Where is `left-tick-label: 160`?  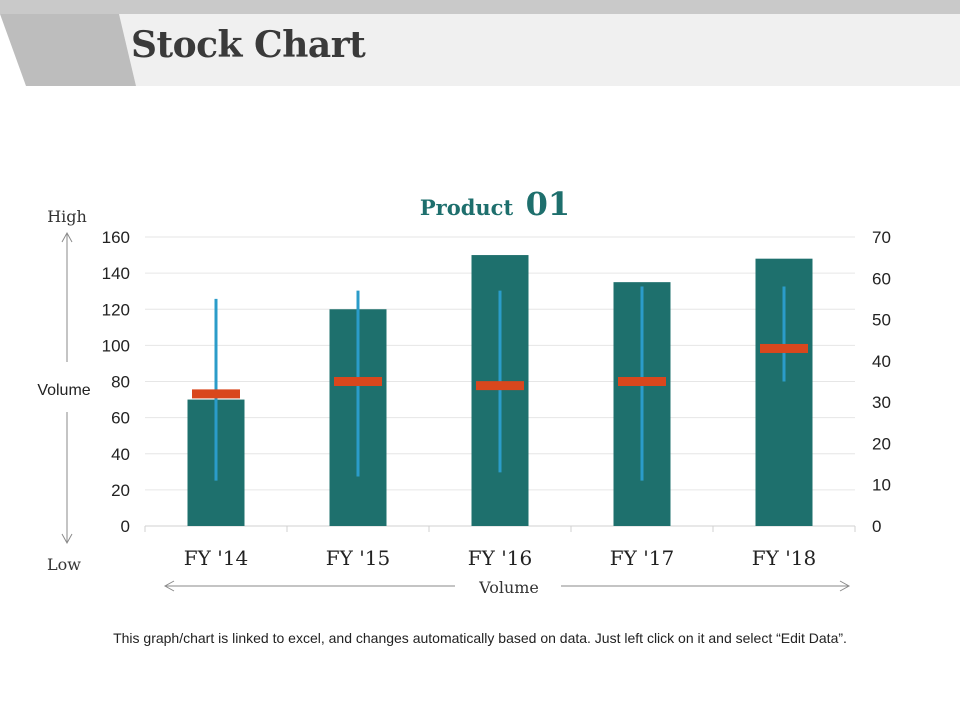 left-tick-label: 160 is located at coordinates (116, 237).